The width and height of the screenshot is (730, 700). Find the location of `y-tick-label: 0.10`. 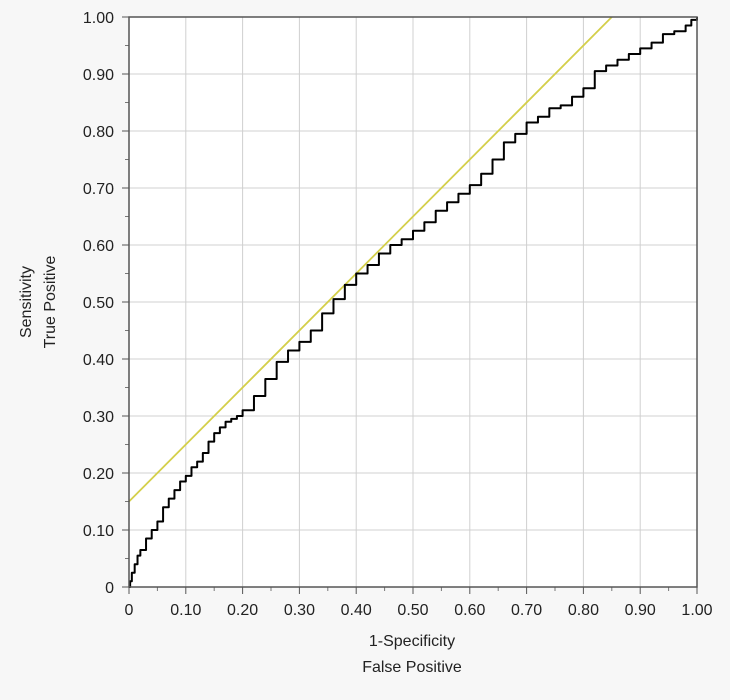

y-tick-label: 0.10 is located at coordinates (98, 531).